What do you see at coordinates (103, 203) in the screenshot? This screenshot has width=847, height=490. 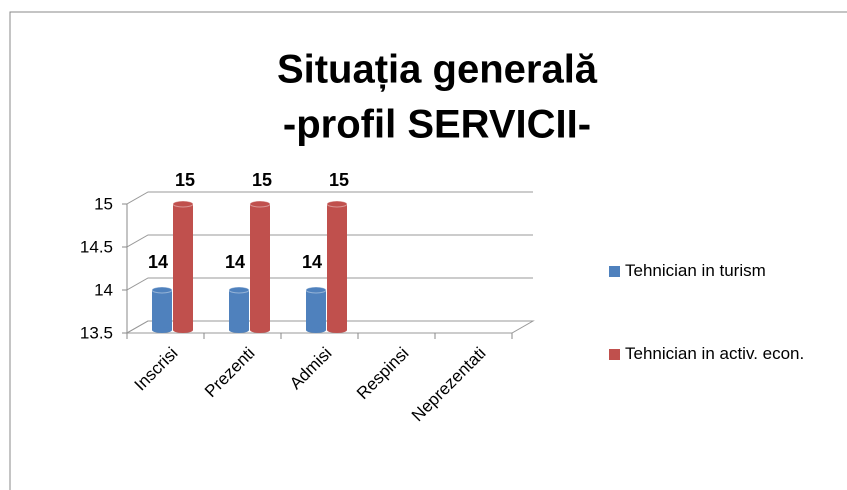 I see `y-tick-label: 15` at bounding box center [103, 203].